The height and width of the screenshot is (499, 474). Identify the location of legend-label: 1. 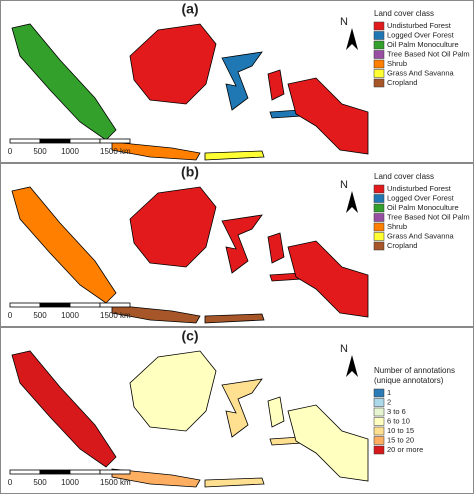
(389, 392).